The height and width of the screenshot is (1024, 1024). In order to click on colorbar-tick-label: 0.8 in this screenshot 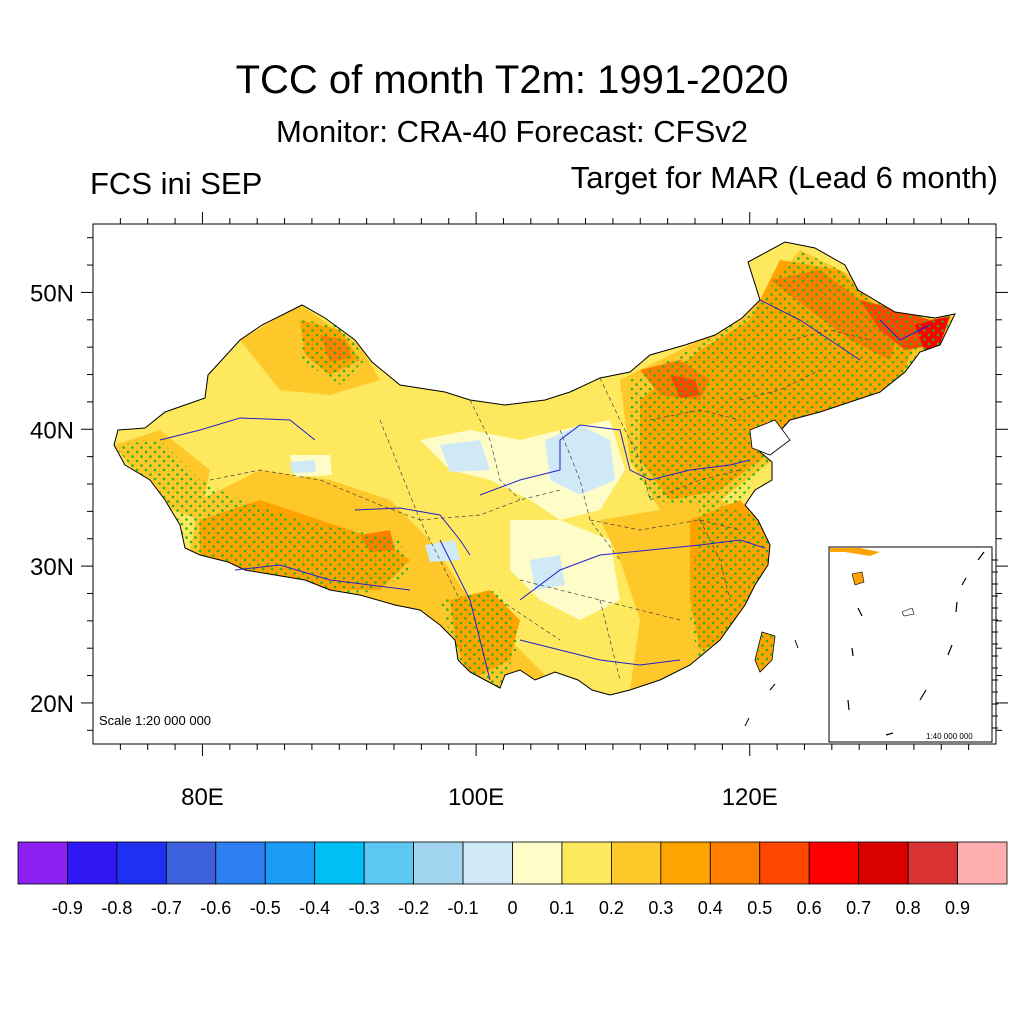, I will do `click(908, 908)`.